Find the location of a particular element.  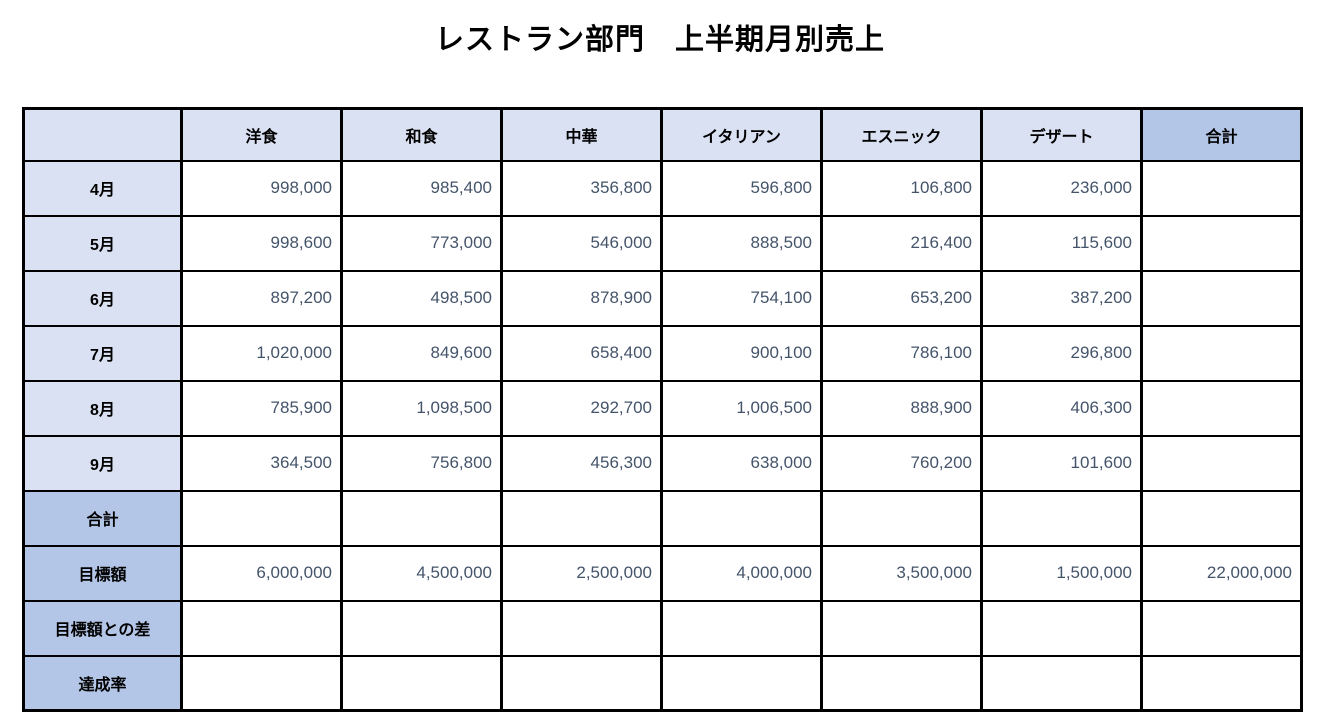

column-header: 洋食 is located at coordinates (261, 134).